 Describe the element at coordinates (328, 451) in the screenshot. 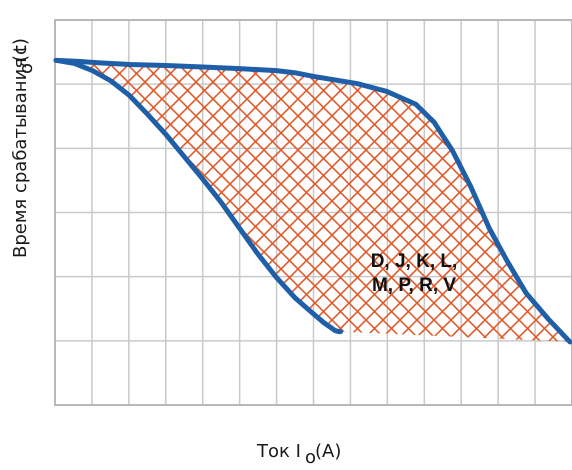

I see `x-axis-label-suffix: (A)` at that location.